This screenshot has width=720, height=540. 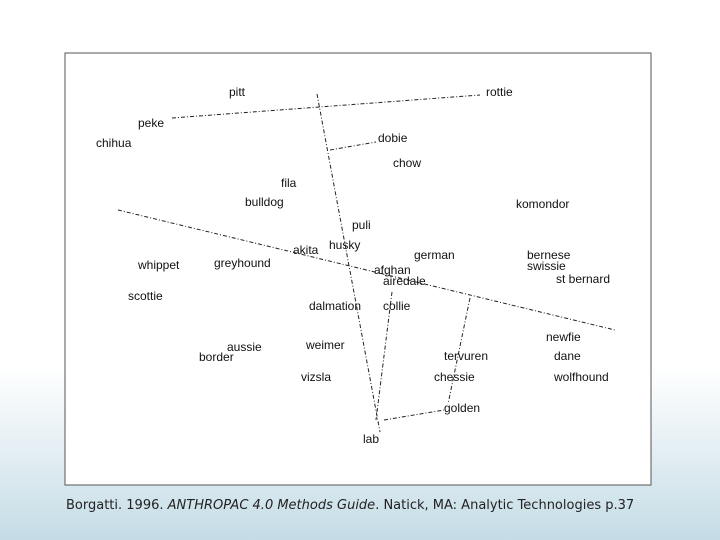 What do you see at coordinates (244, 347) in the screenshot?
I see `node-label: aussie` at bounding box center [244, 347].